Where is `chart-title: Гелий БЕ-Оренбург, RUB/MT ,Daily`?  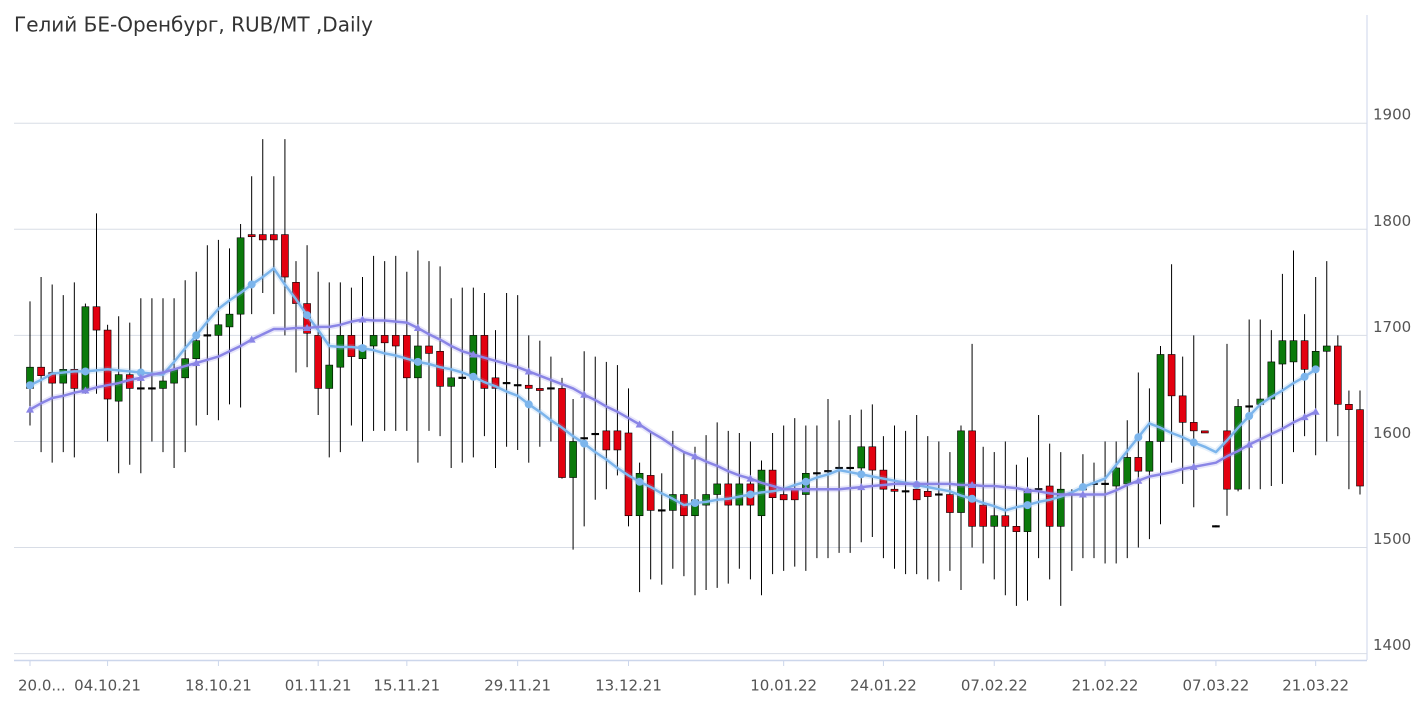
chart-title: Гелий БЕ-Оренбург, RUB/MT ,Daily is located at coordinates (193, 25).